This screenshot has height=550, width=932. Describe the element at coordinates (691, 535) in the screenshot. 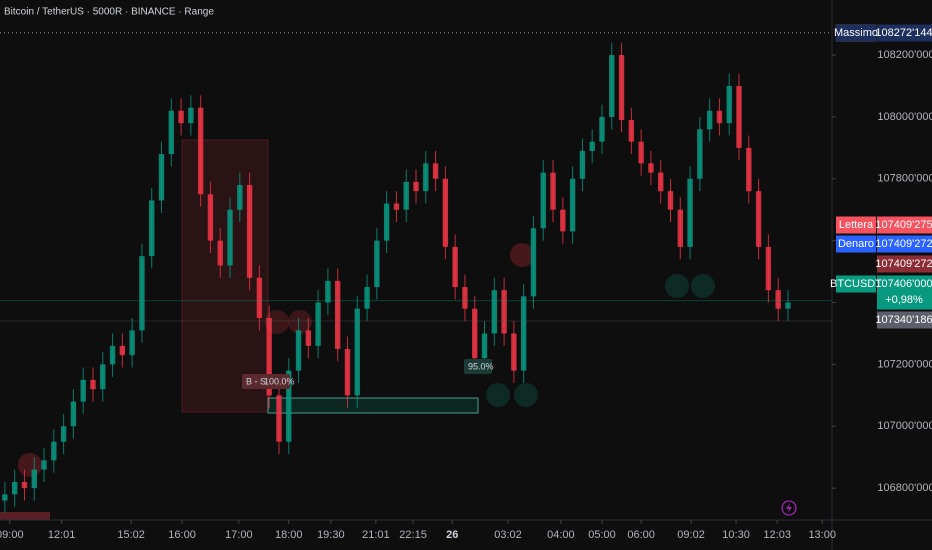

I see `x-tick-label: 09:02` at that location.